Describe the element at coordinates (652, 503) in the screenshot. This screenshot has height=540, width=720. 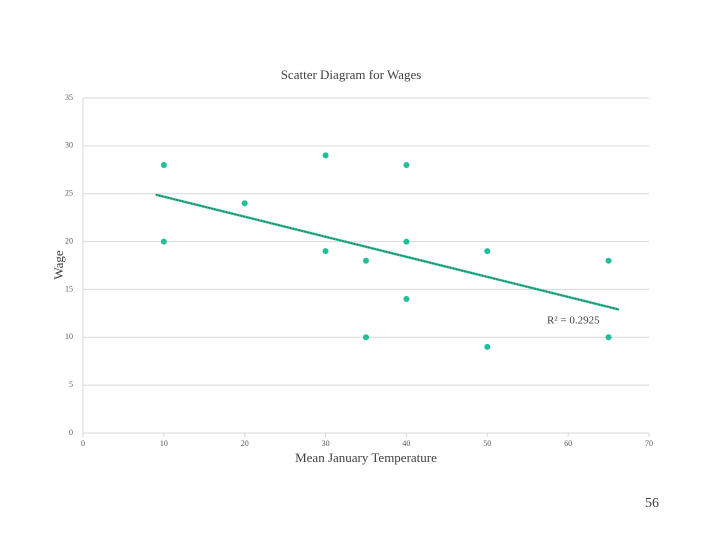
I see `page-number: 56` at that location.